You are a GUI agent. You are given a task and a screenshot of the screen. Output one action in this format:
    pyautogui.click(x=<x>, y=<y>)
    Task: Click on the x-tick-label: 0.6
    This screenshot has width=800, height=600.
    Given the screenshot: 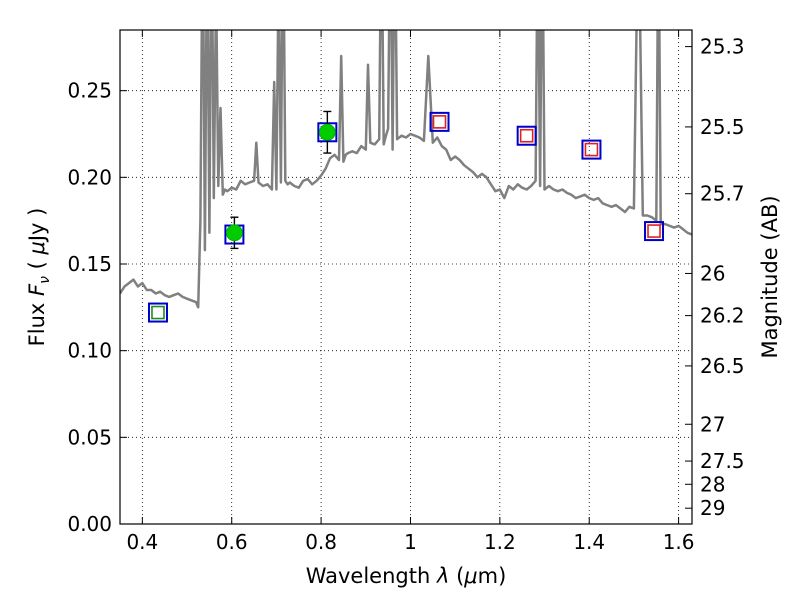 What is the action you would take?
    pyautogui.click(x=232, y=542)
    